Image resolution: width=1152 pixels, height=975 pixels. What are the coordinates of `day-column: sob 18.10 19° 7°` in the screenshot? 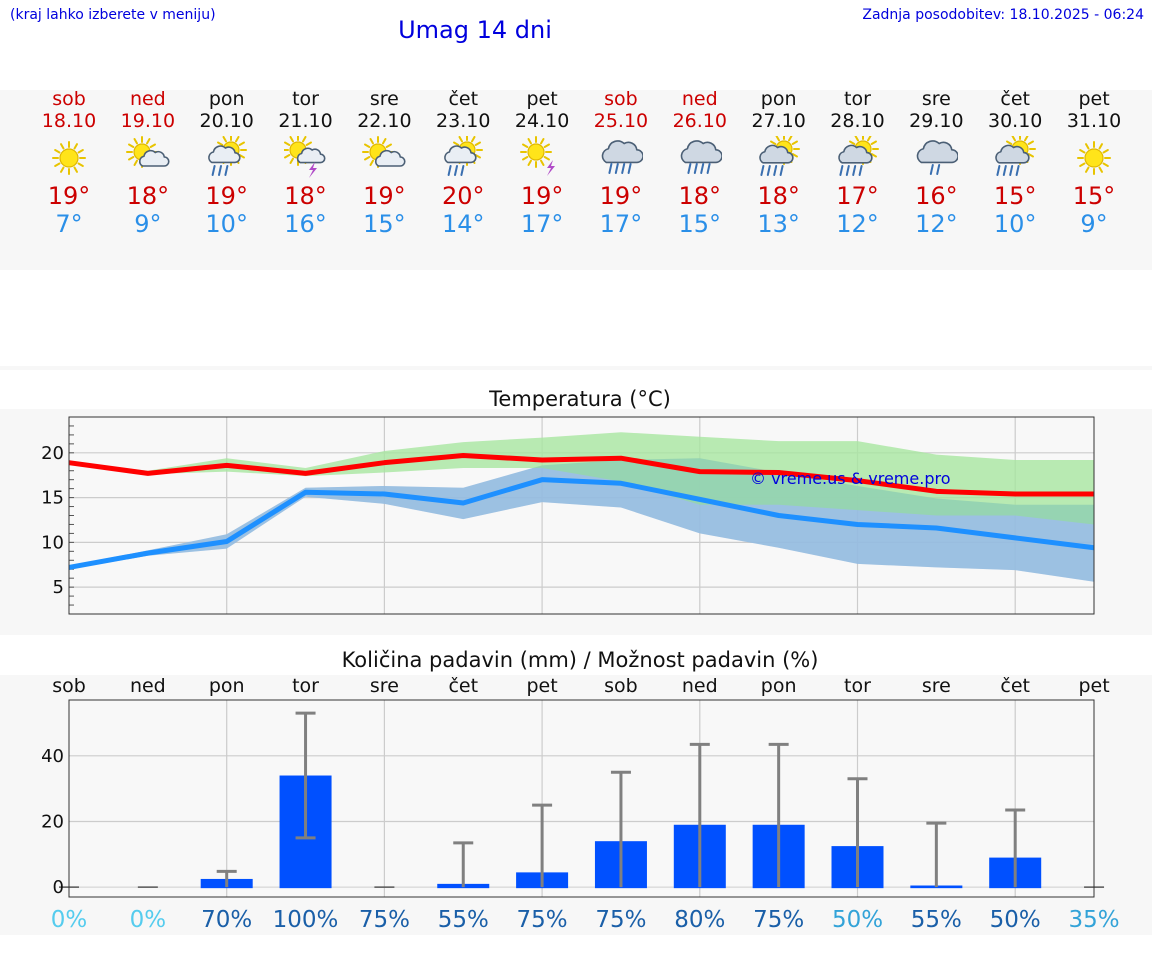 It's located at (69, 163).